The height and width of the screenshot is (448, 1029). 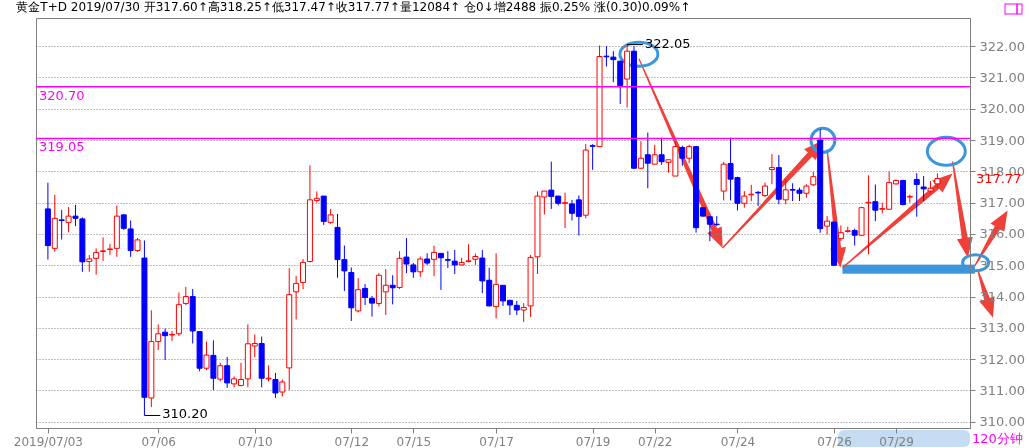 What do you see at coordinates (1002, 390) in the screenshot?
I see `y-tick-label: 311.00` at bounding box center [1002, 390].